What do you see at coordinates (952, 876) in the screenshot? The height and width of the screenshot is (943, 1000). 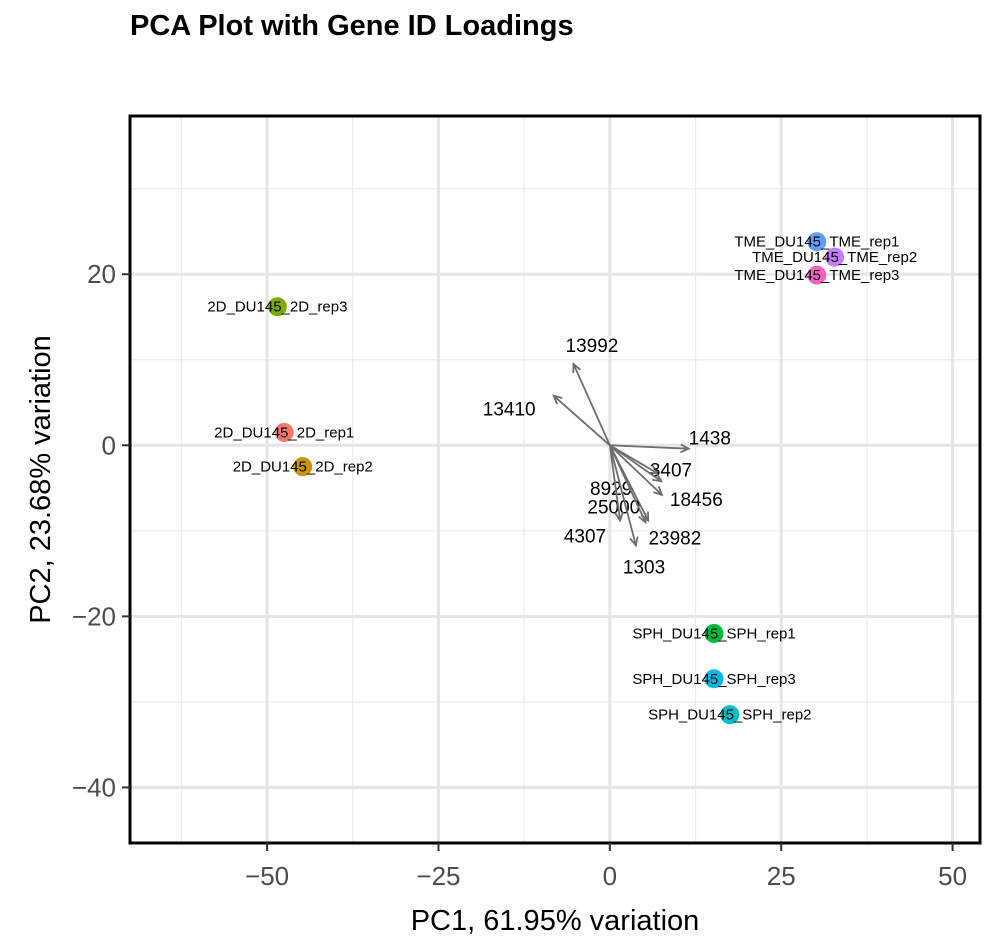 I see `x-tick-label: 50` at bounding box center [952, 876].